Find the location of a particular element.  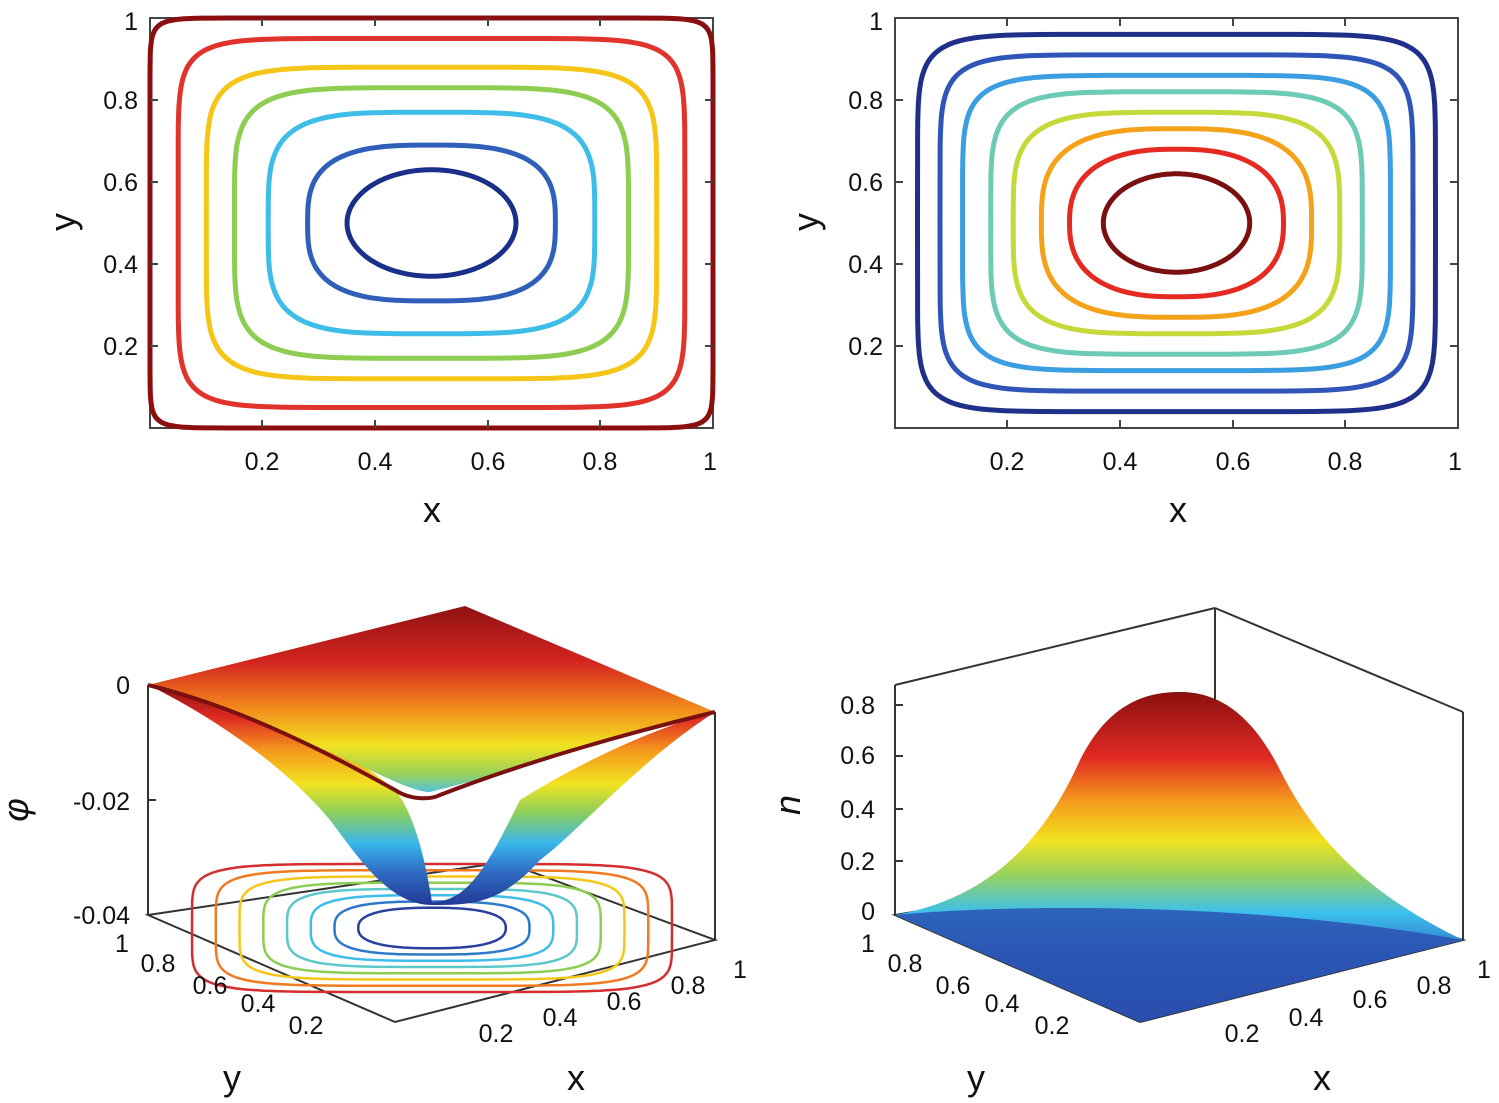

surface-rim is located at coordinates (431, 699).